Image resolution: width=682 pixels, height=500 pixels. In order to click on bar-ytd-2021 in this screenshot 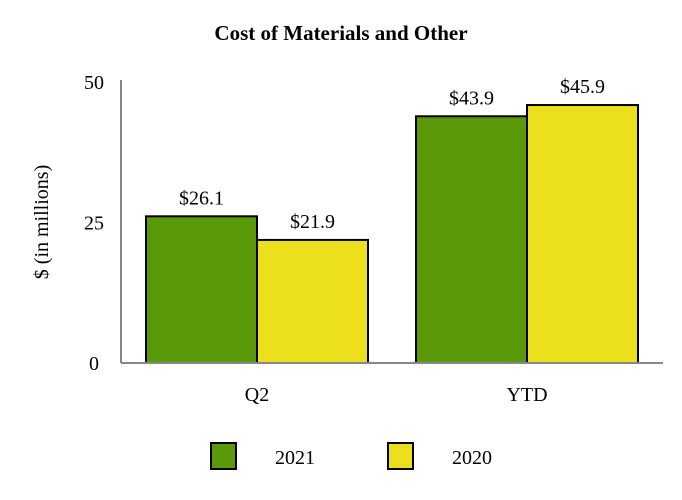, I will do `click(471, 239)`.